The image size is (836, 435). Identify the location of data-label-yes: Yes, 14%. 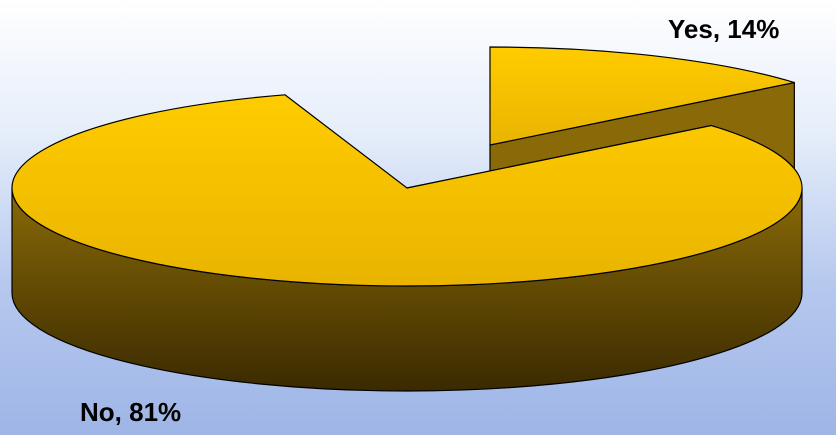
(723, 29).